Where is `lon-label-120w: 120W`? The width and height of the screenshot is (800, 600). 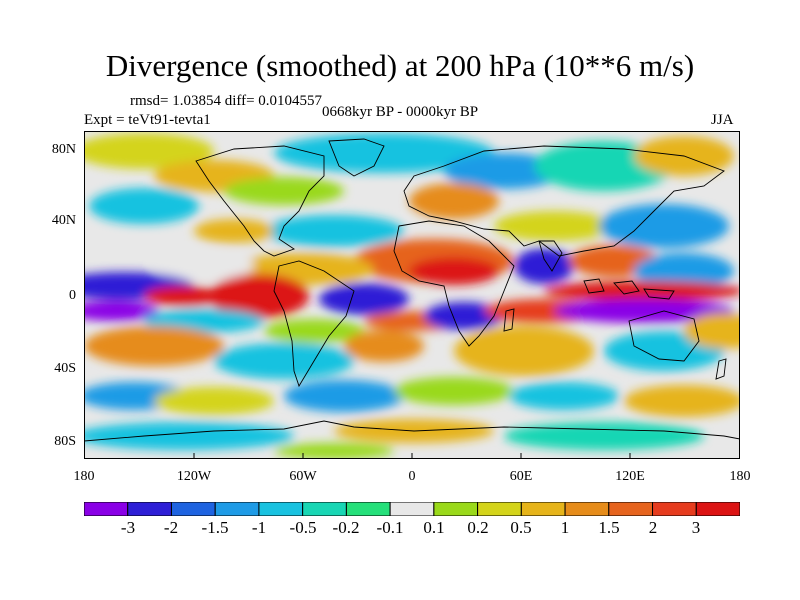
lon-label-120w: 120W is located at coordinates (194, 476).